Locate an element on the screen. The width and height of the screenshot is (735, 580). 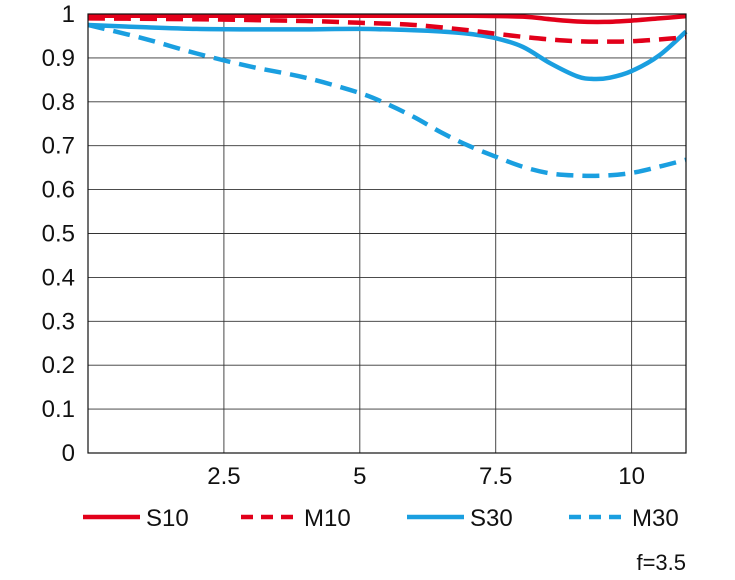
y-tick-label: 0.1 is located at coordinates (58, 409).